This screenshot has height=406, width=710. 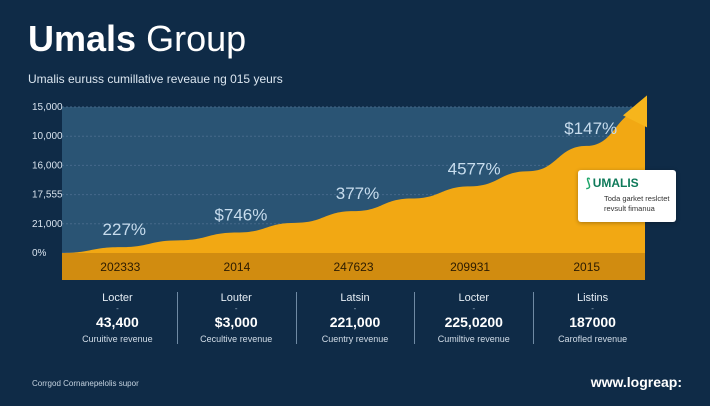 I want to click on x-category-label: 202333, so click(x=120, y=267).